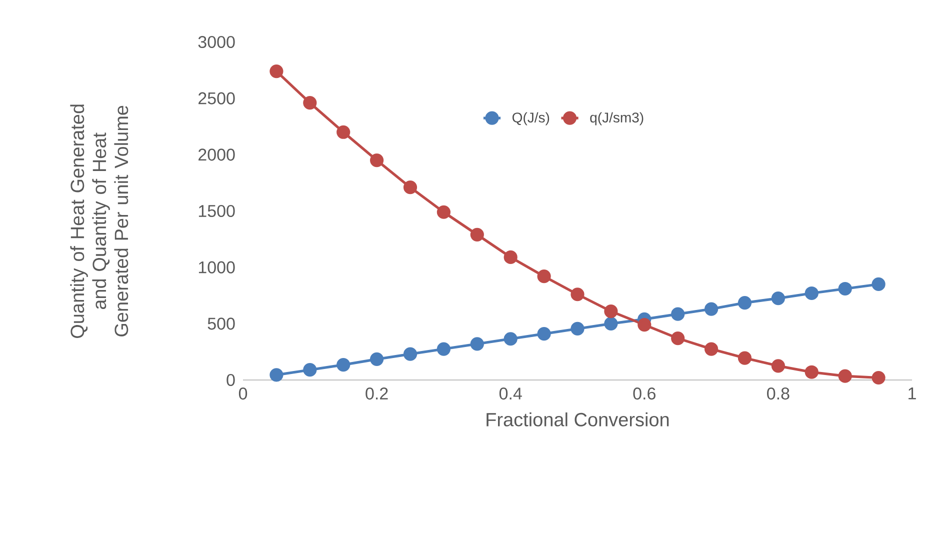  Describe the element at coordinates (216, 154) in the screenshot. I see `y-tick-label: 2000` at that location.